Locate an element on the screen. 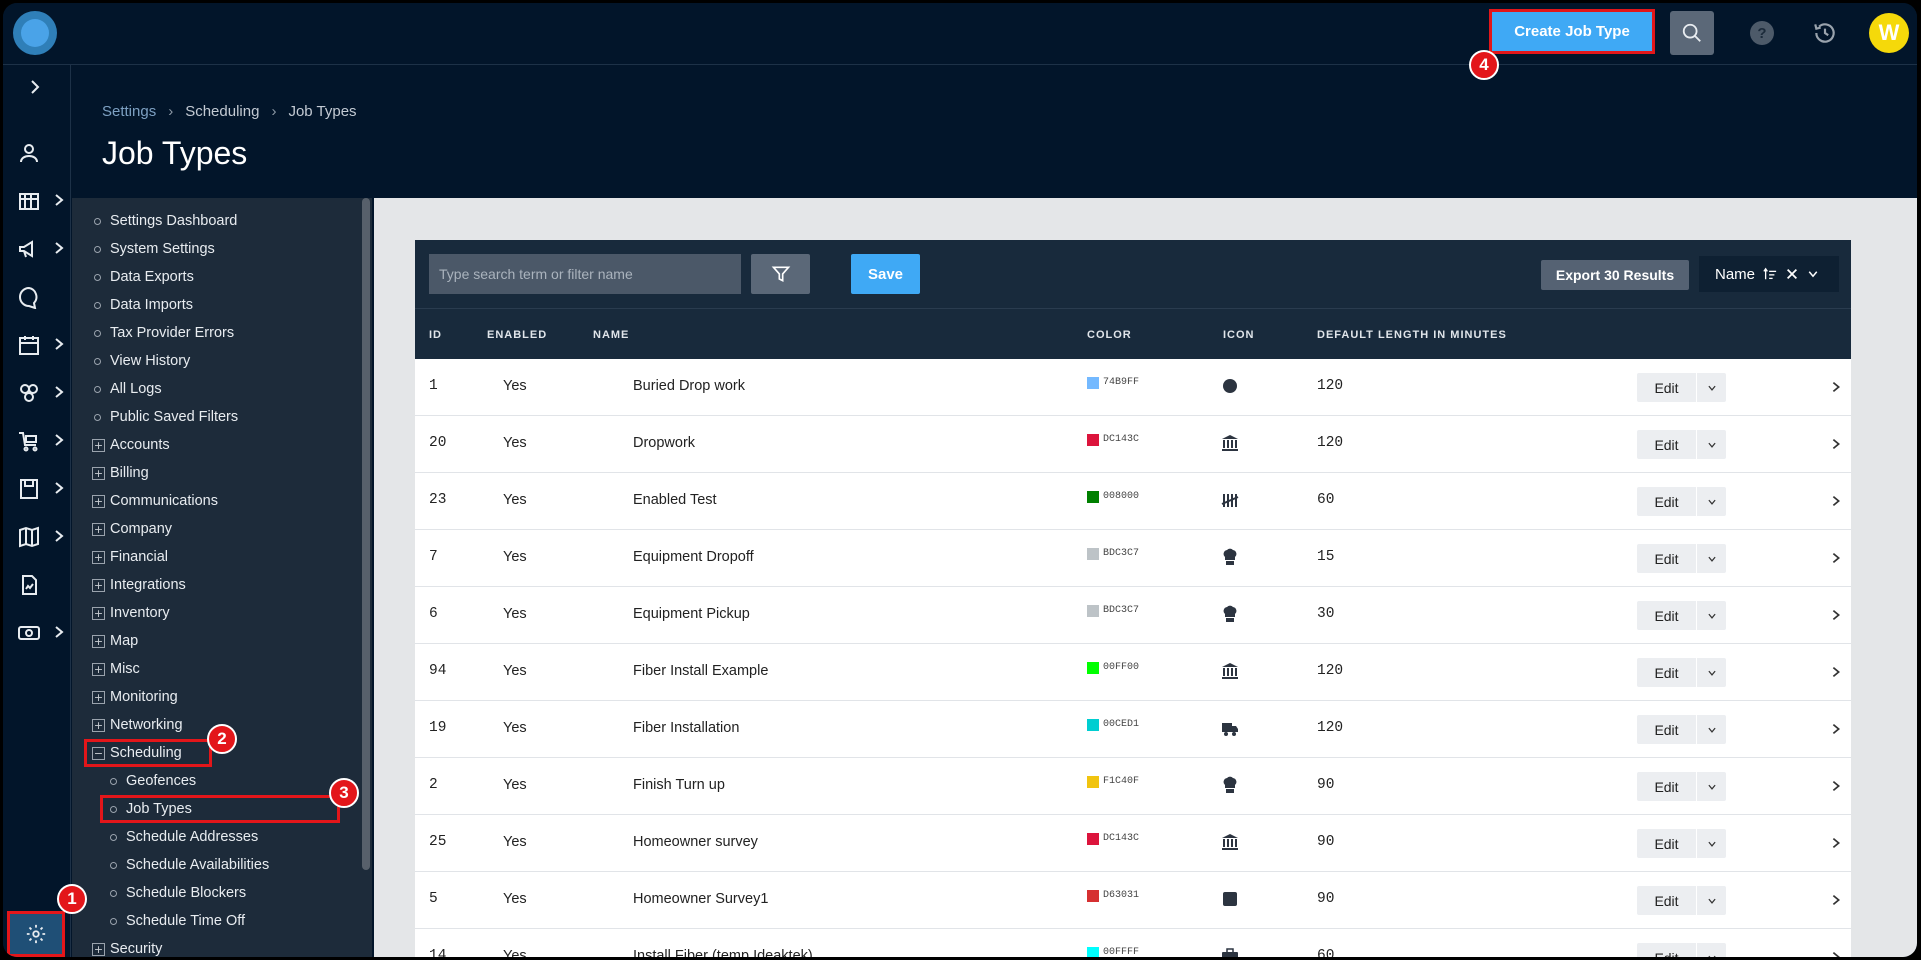 This screenshot has height=960, width=1921. search-input is located at coordinates (585, 274).